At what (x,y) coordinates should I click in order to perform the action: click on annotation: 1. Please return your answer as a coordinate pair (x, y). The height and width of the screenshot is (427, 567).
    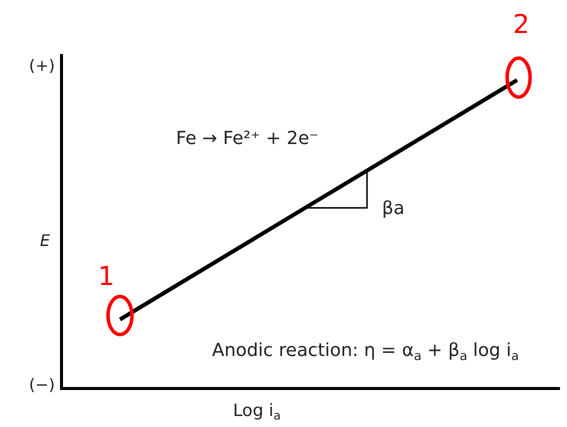
    Looking at the image, I should click on (106, 277).